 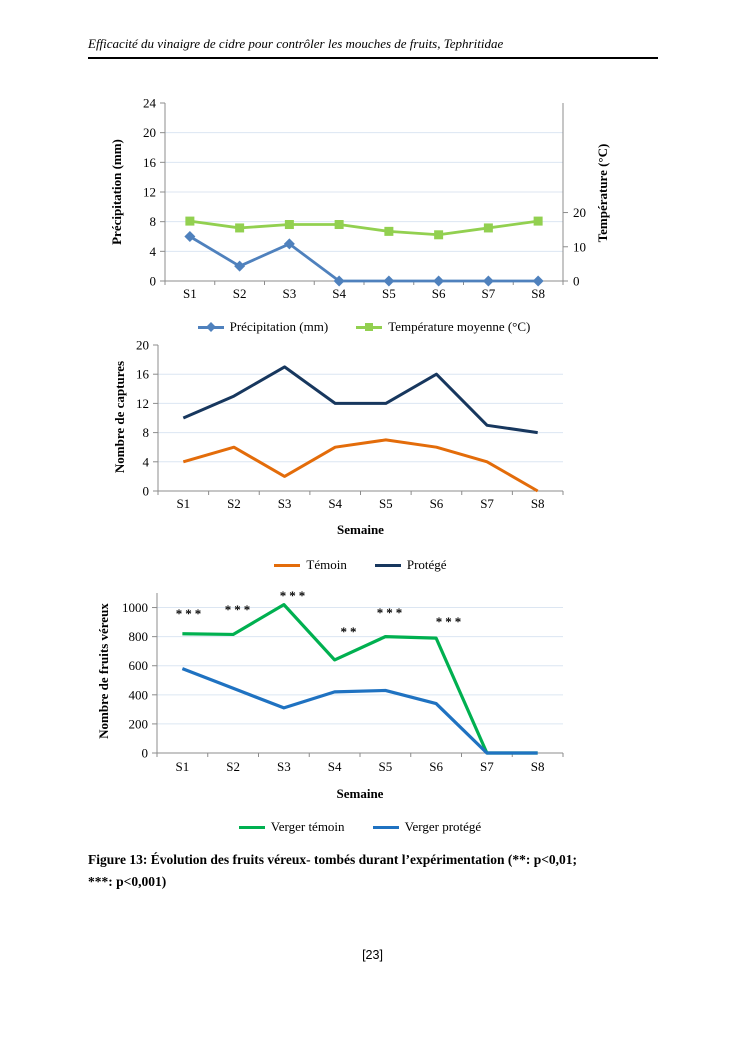 I want to click on chart3-legend-label-verger-protege: Verger protégé, so click(x=443, y=826).